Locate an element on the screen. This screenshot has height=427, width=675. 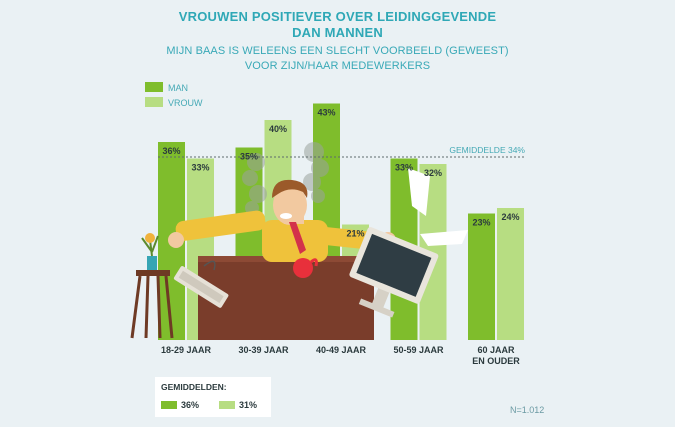
legend-swatch-vrouw is located at coordinates (154, 102).